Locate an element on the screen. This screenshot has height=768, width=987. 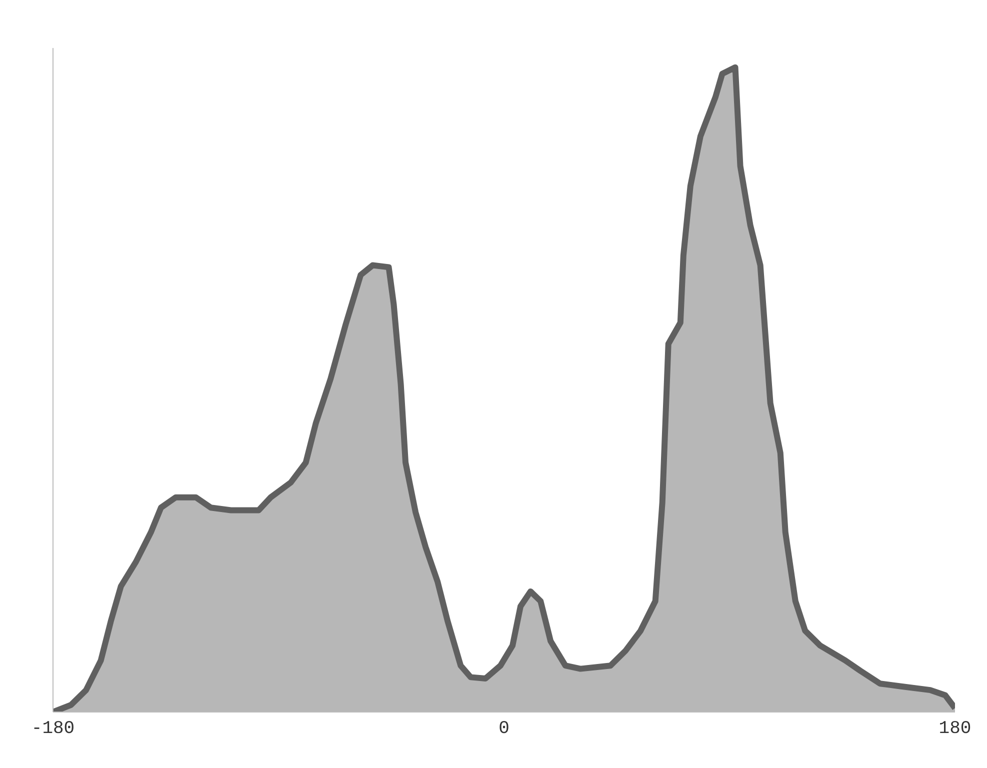
x-tick-label: -180 is located at coordinates (53, 728).